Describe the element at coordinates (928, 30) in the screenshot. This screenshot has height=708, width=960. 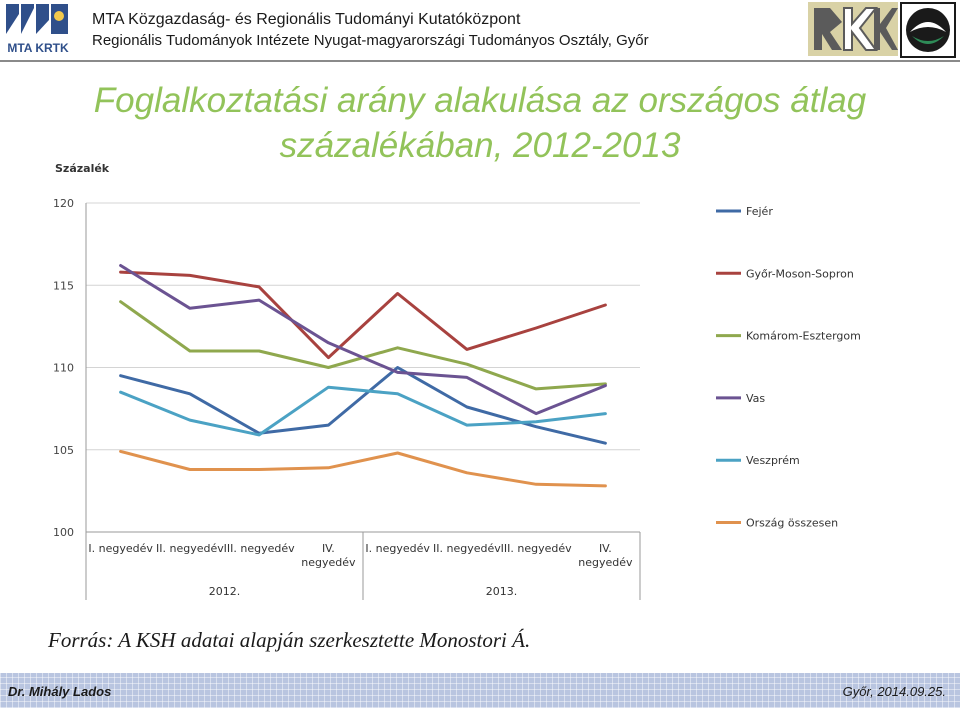
I see `emblem-logo` at that location.